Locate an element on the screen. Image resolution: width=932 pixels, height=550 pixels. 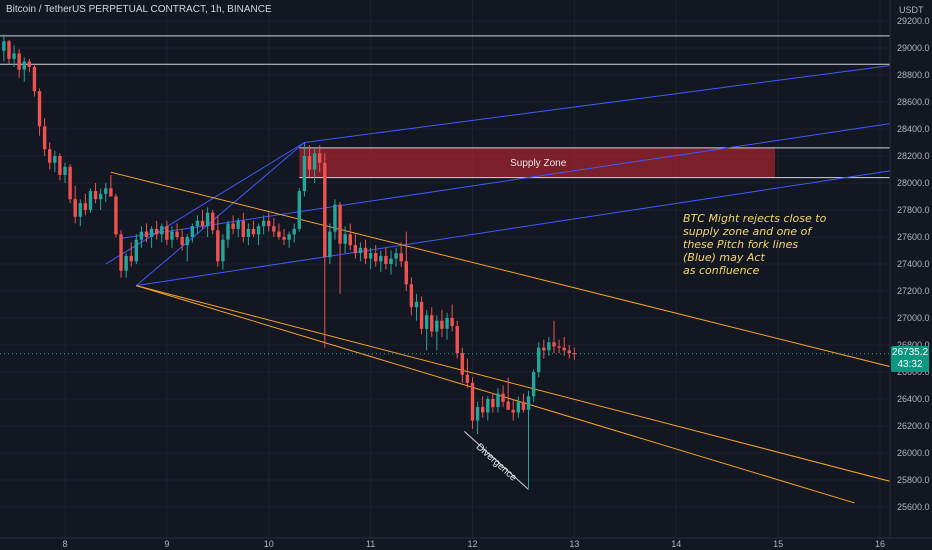
annotation-line: BTC Might rejects close to is located at coordinates (755, 218).